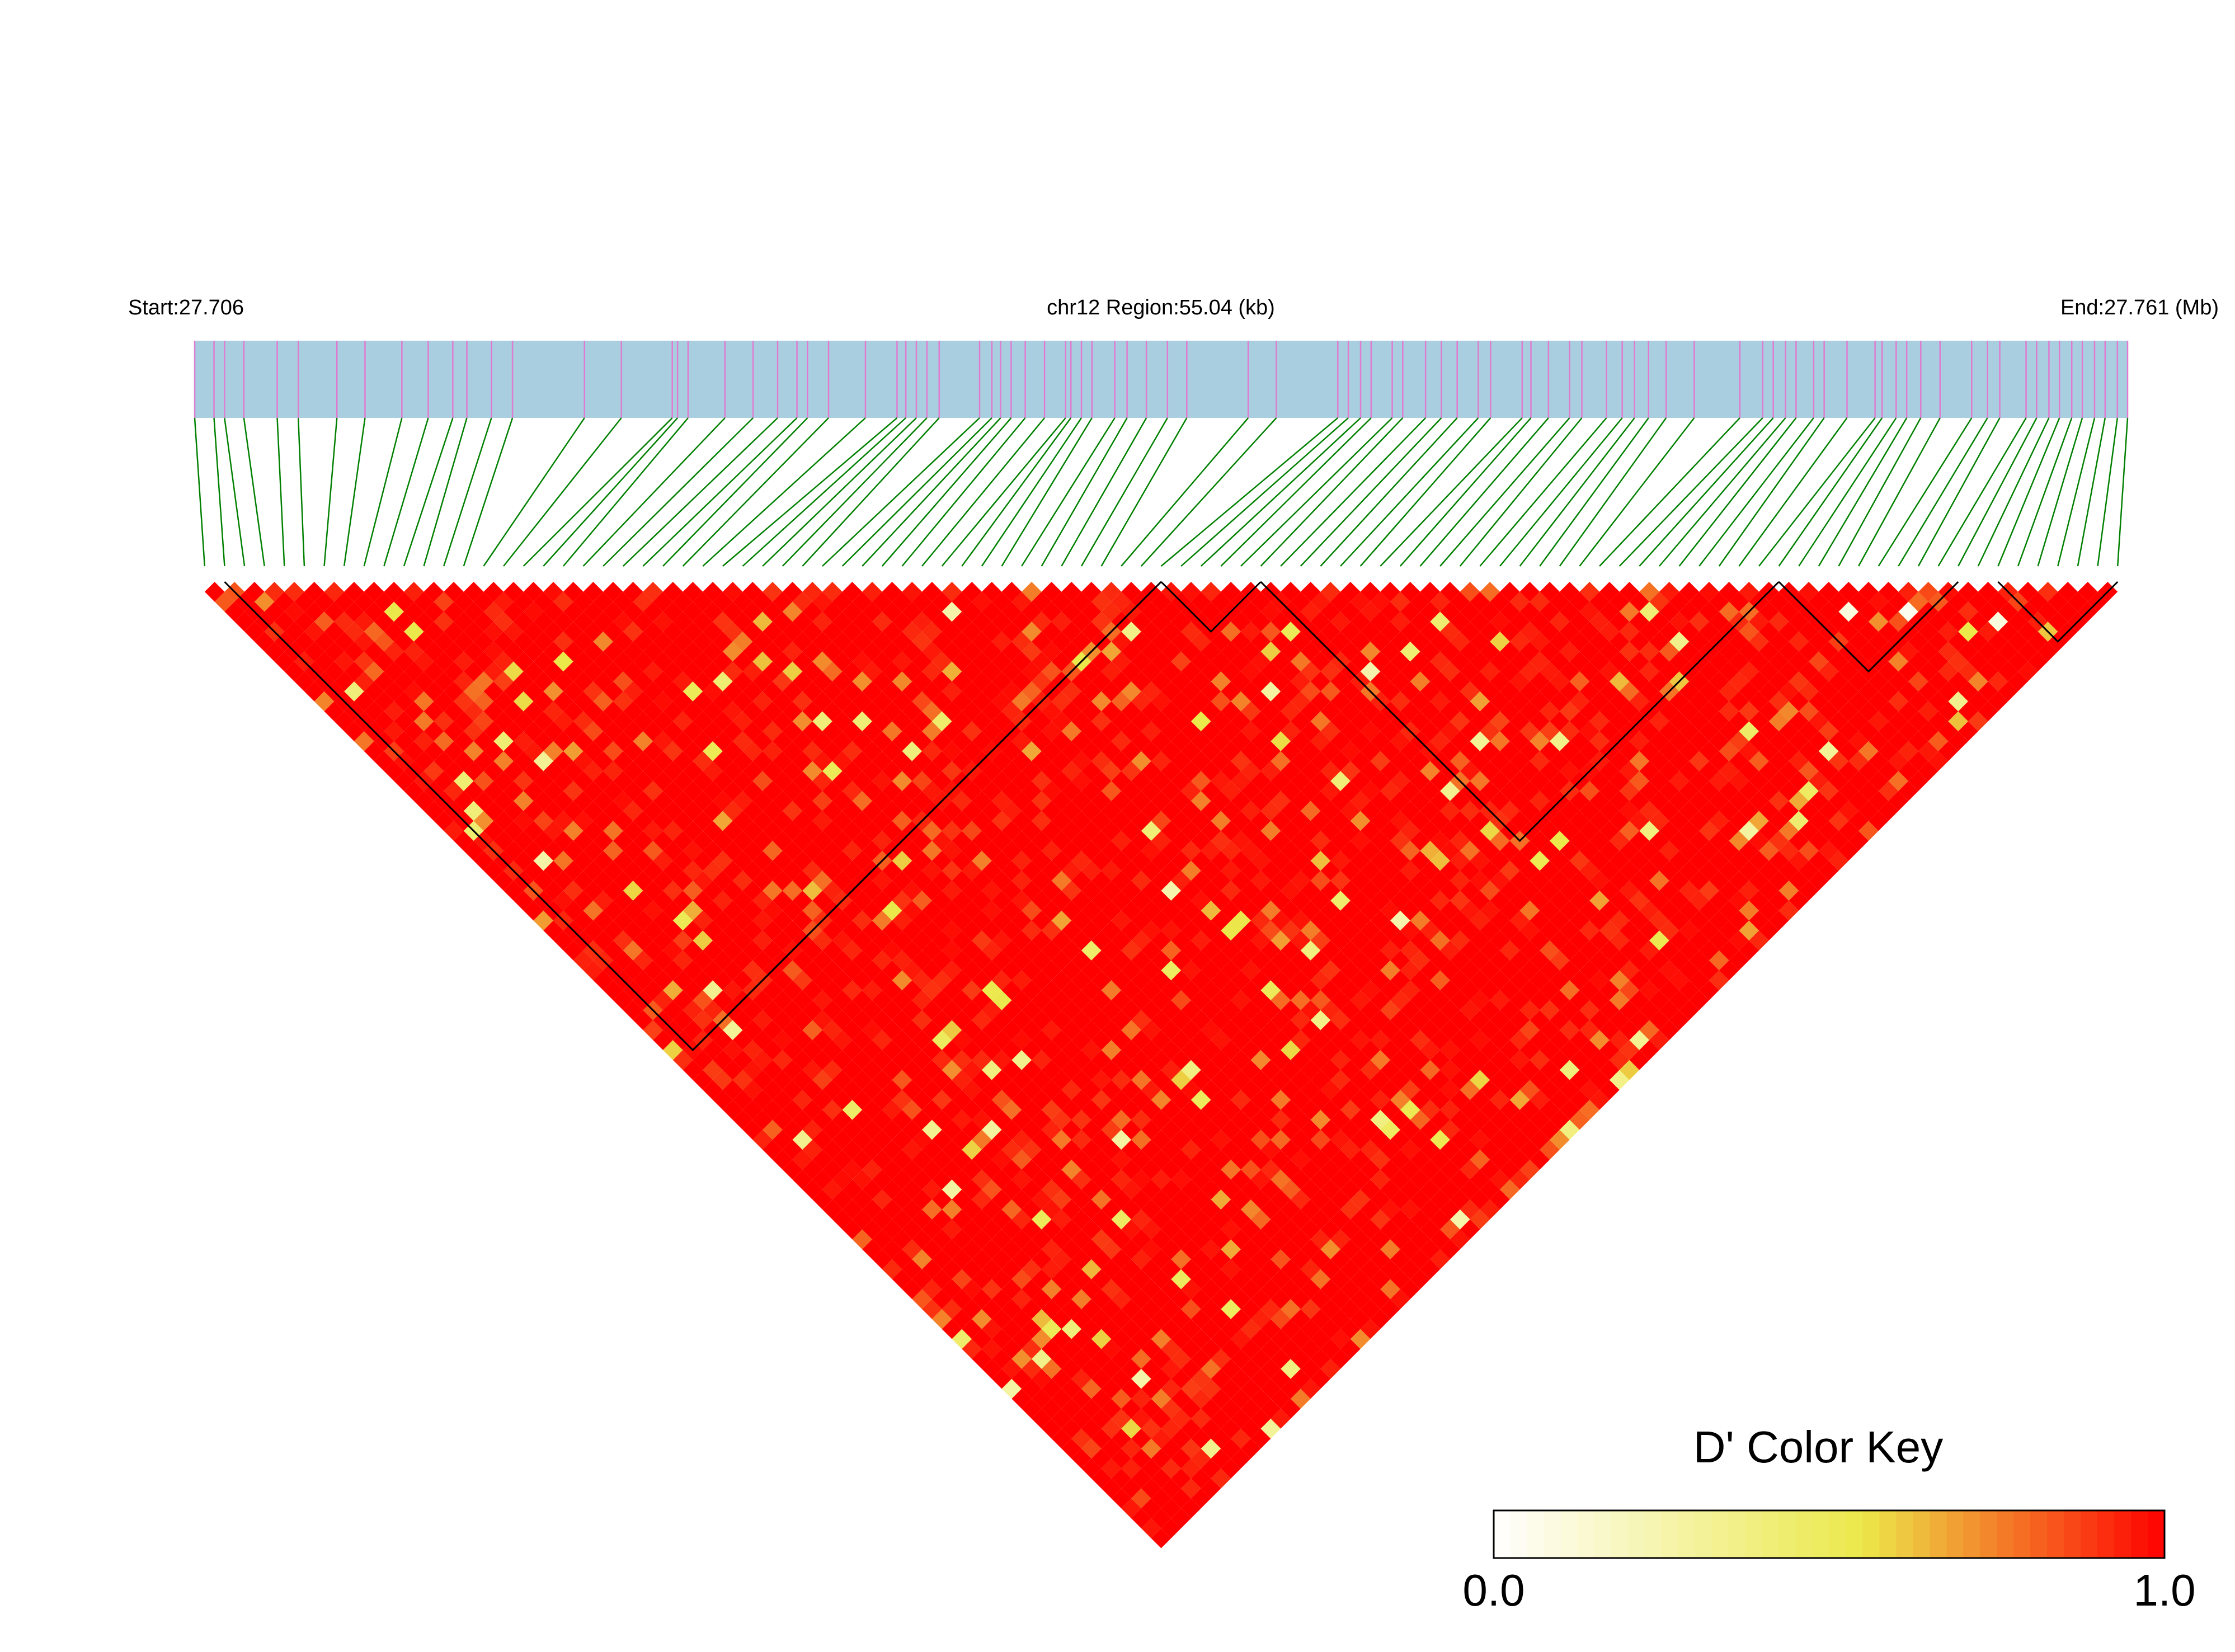 This screenshot has height=1652, width=2235. What do you see at coordinates (1871, 1534) in the screenshot?
I see `color-key-step` at bounding box center [1871, 1534].